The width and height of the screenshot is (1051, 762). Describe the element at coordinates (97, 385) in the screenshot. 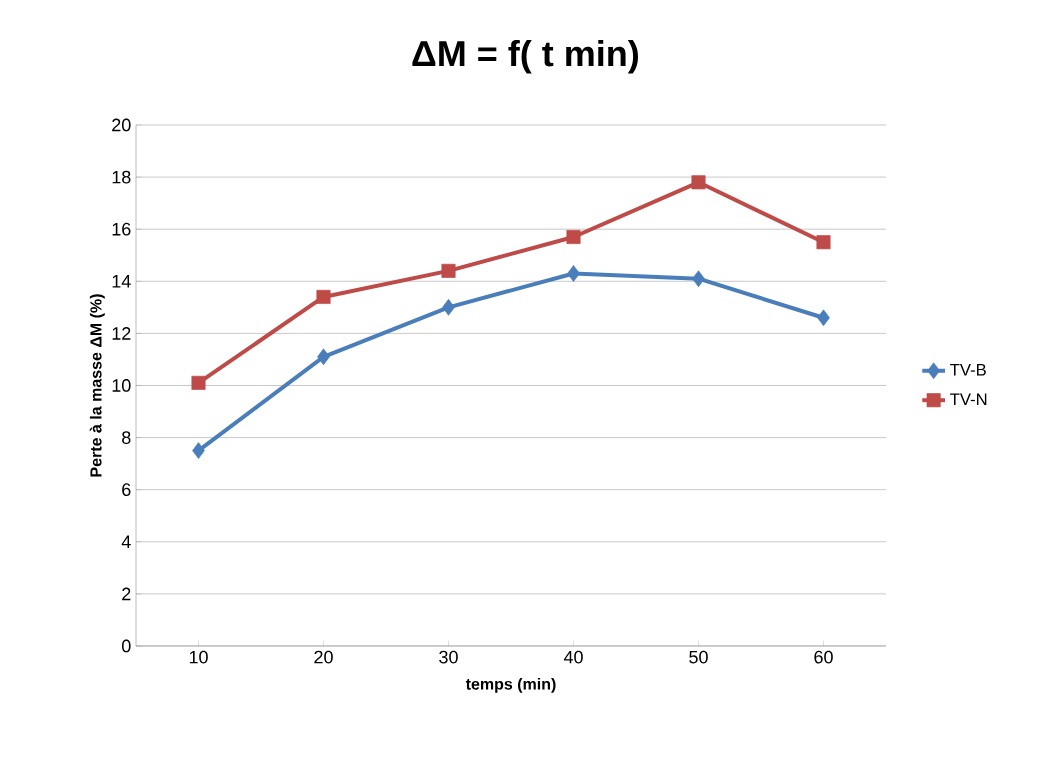

I see `y-axis-title: Perte à la masse ΔM (%)` at that location.